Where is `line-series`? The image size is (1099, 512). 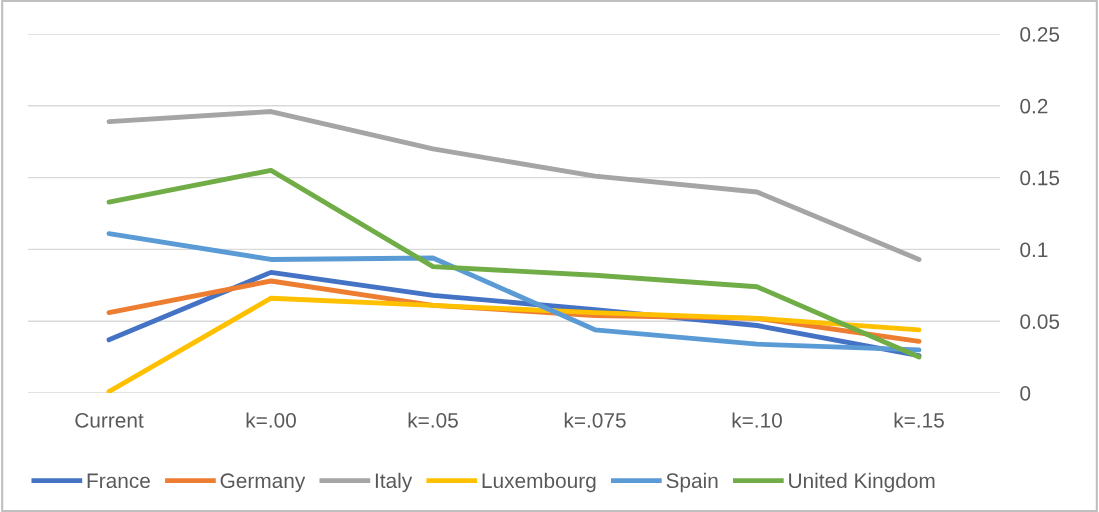 line-series is located at coordinates (514, 344).